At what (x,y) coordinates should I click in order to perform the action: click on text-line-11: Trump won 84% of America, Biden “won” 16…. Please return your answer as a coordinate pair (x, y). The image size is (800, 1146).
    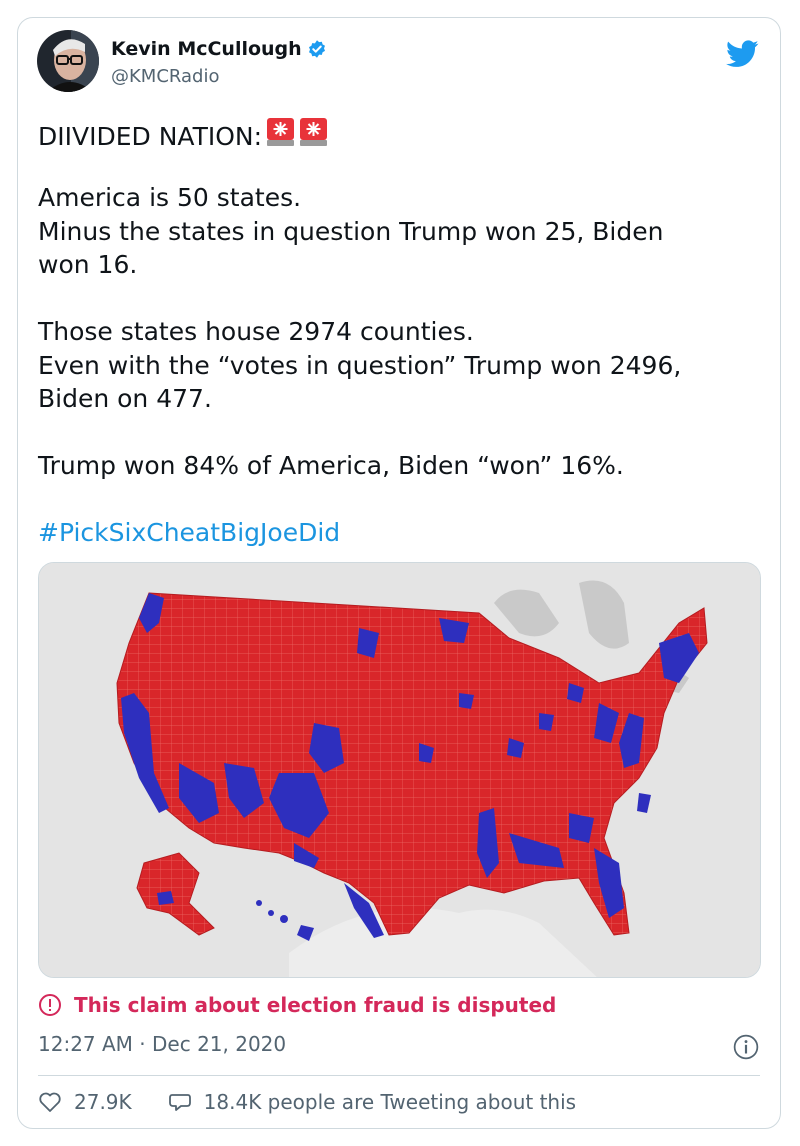
    Looking at the image, I should click on (331, 465).